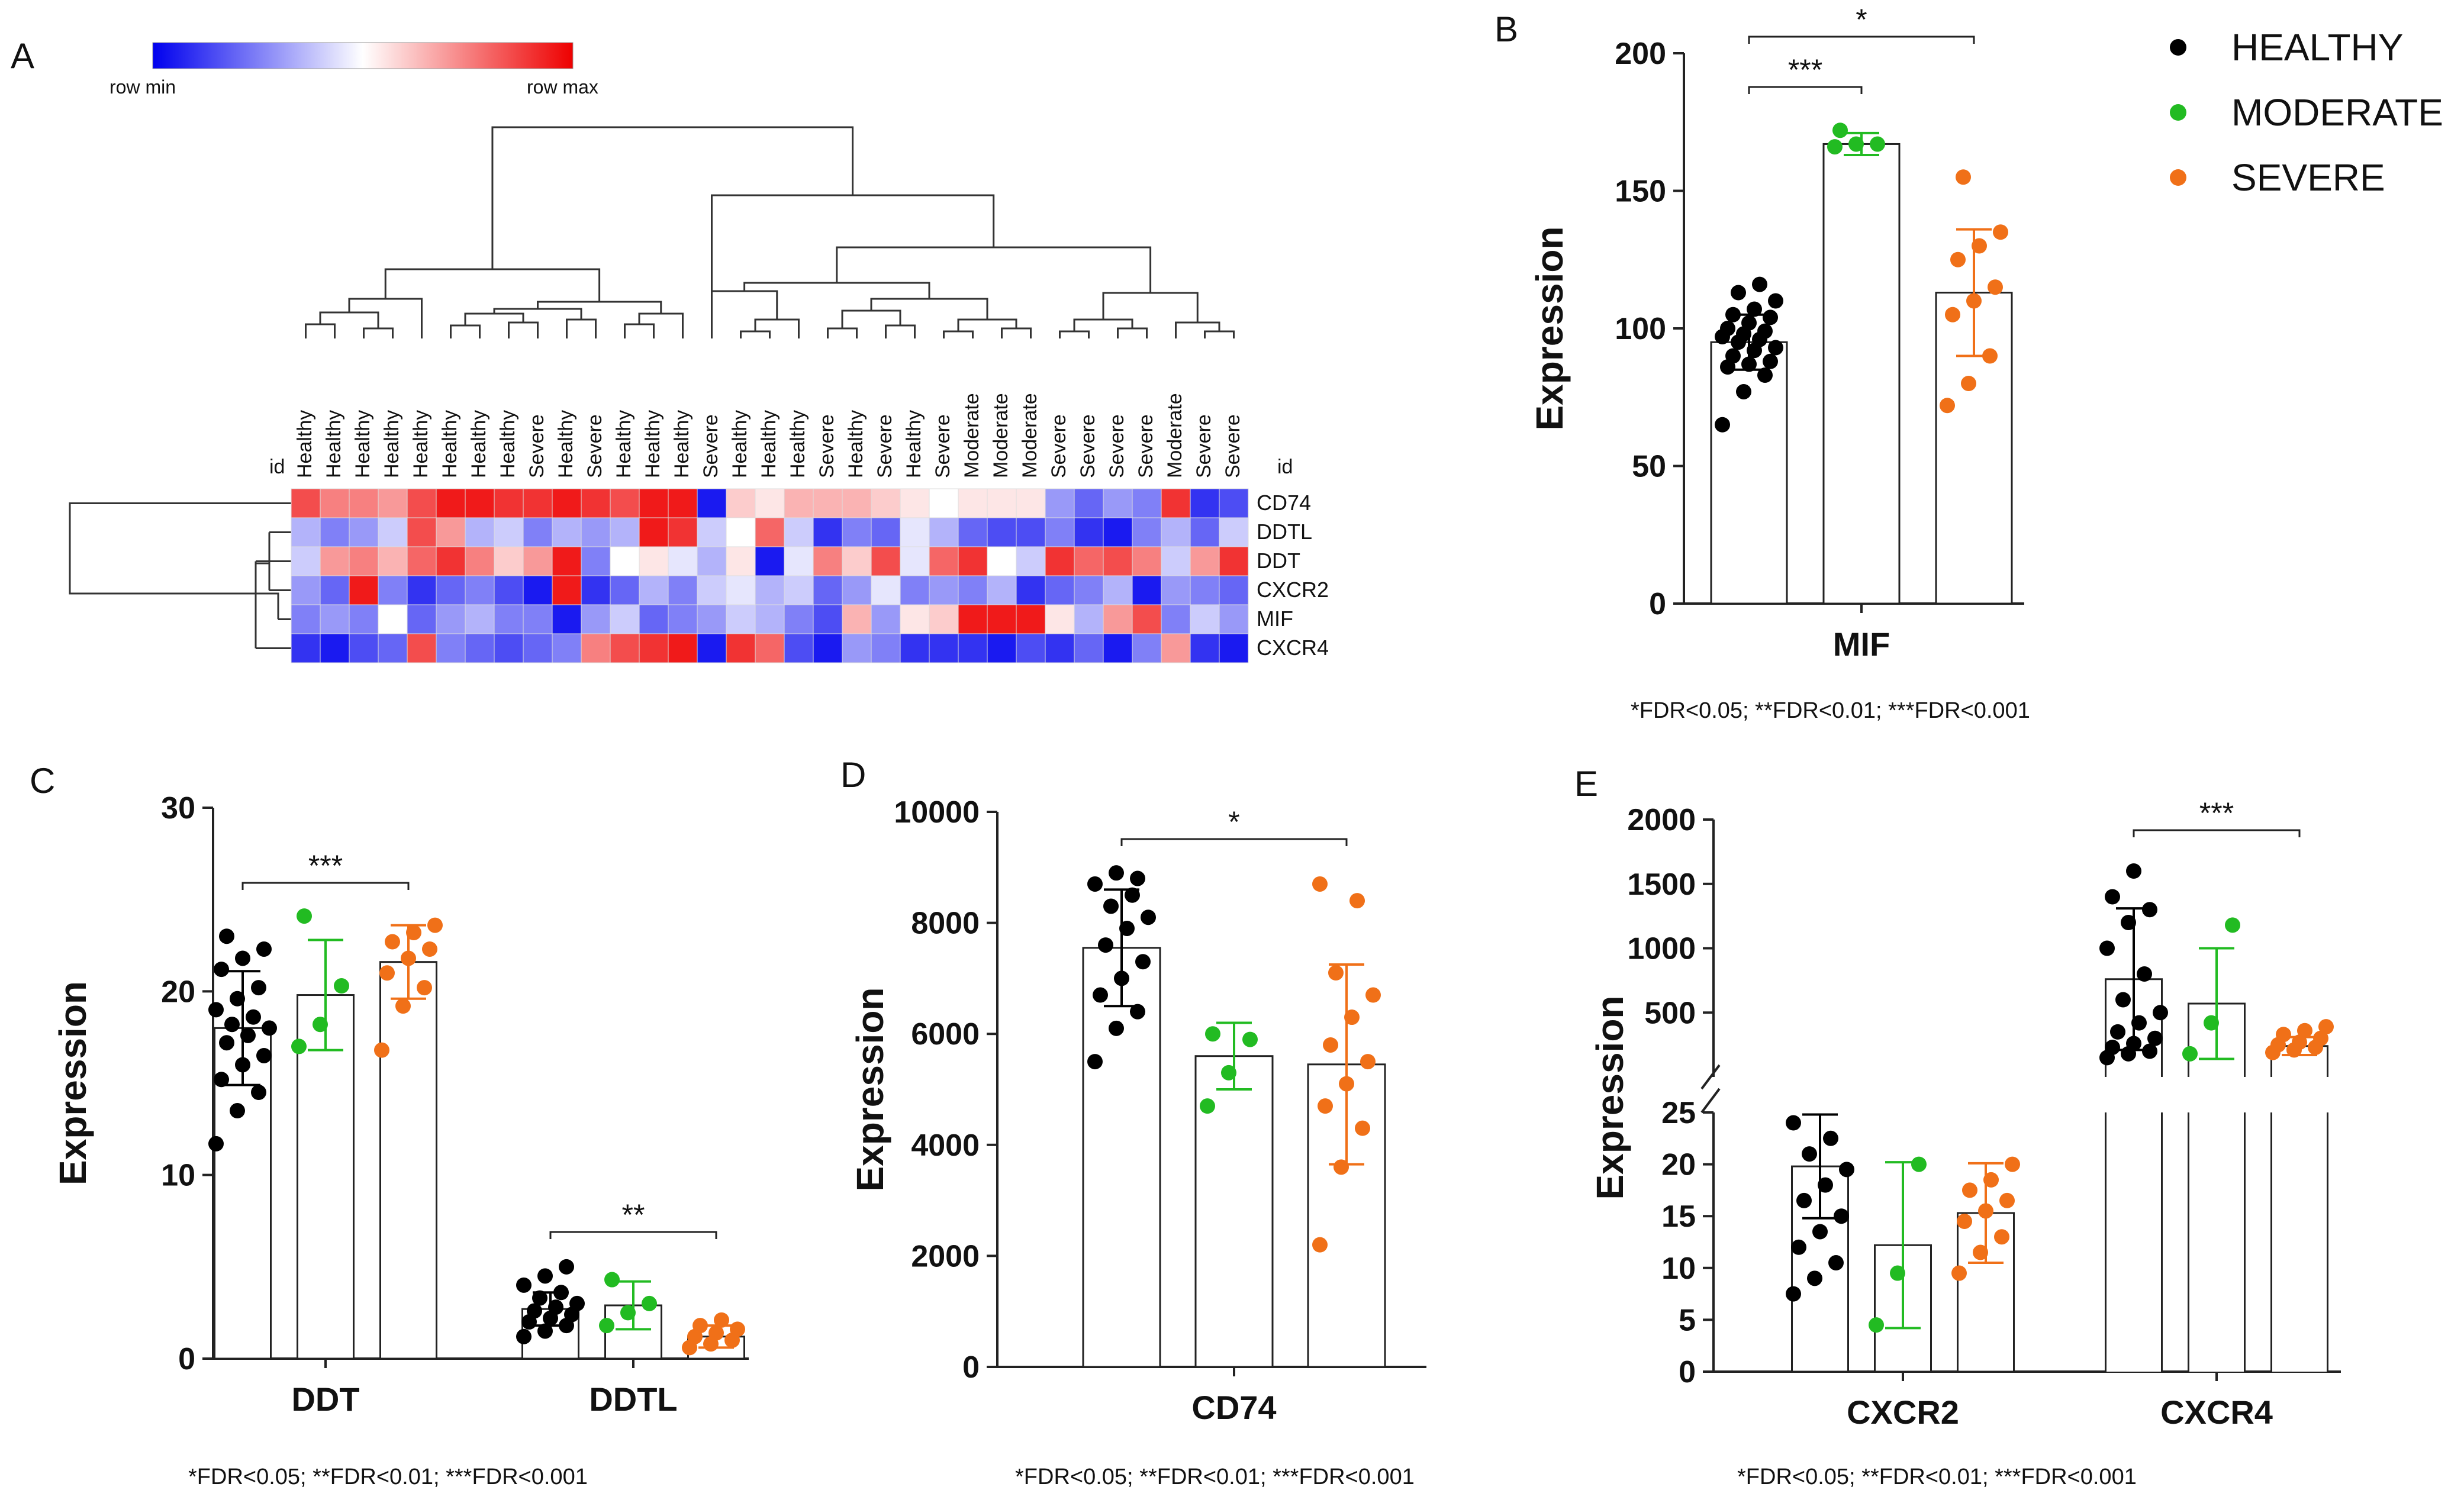 This screenshot has height=1503, width=2464. Describe the element at coordinates (408, 1161) in the screenshot. I see `bar-severe` at that location.